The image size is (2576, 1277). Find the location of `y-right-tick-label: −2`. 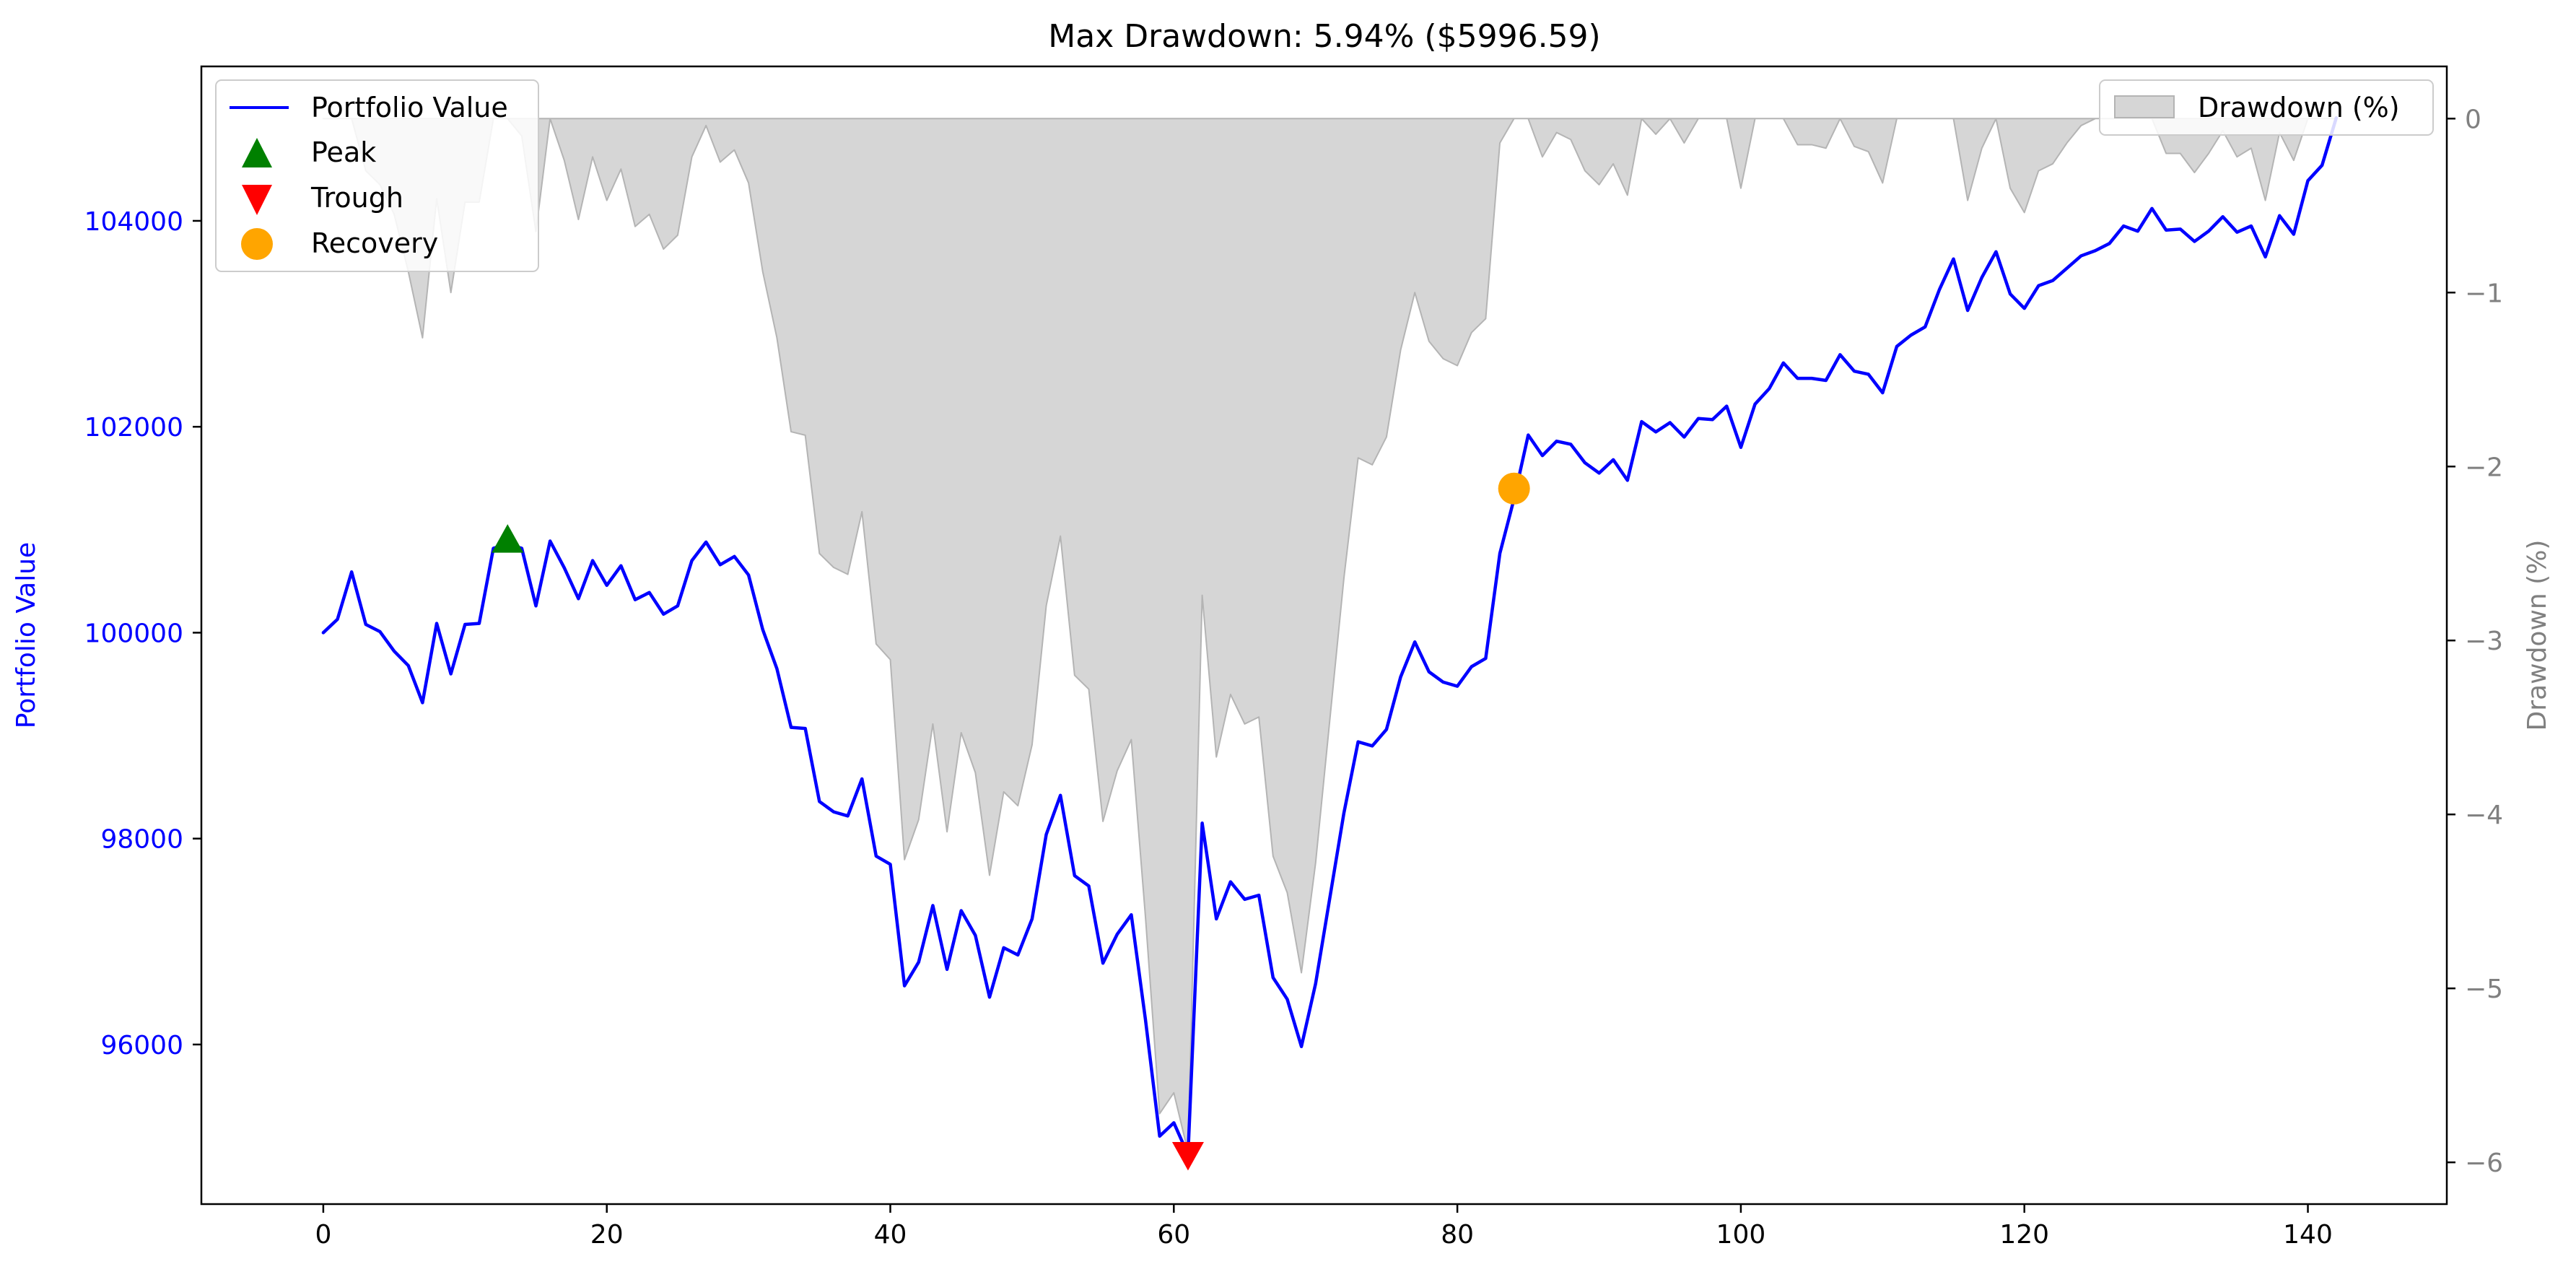

y-right-tick-label: −2 is located at coordinates (2484, 467).